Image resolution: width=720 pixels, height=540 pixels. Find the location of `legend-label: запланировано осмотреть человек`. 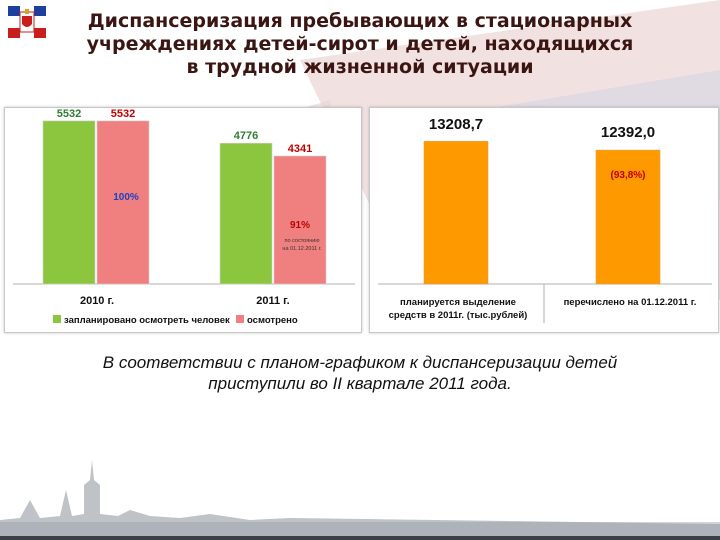

legend-label: запланировано осмотреть человек is located at coordinates (147, 320).